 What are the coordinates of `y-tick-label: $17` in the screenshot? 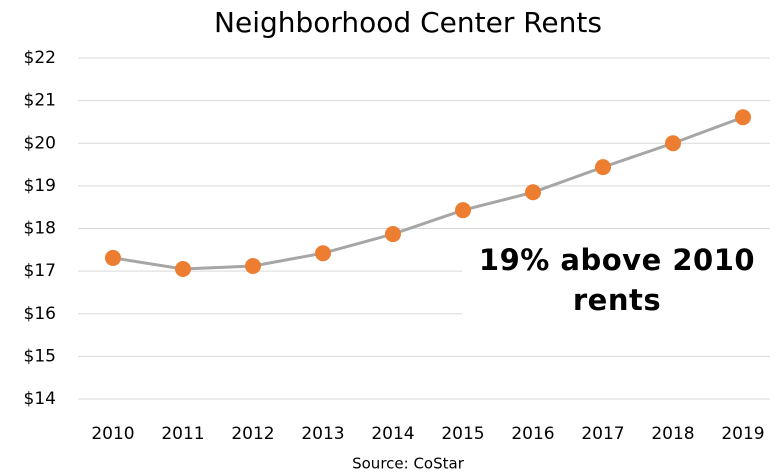 It's located at (40, 271).